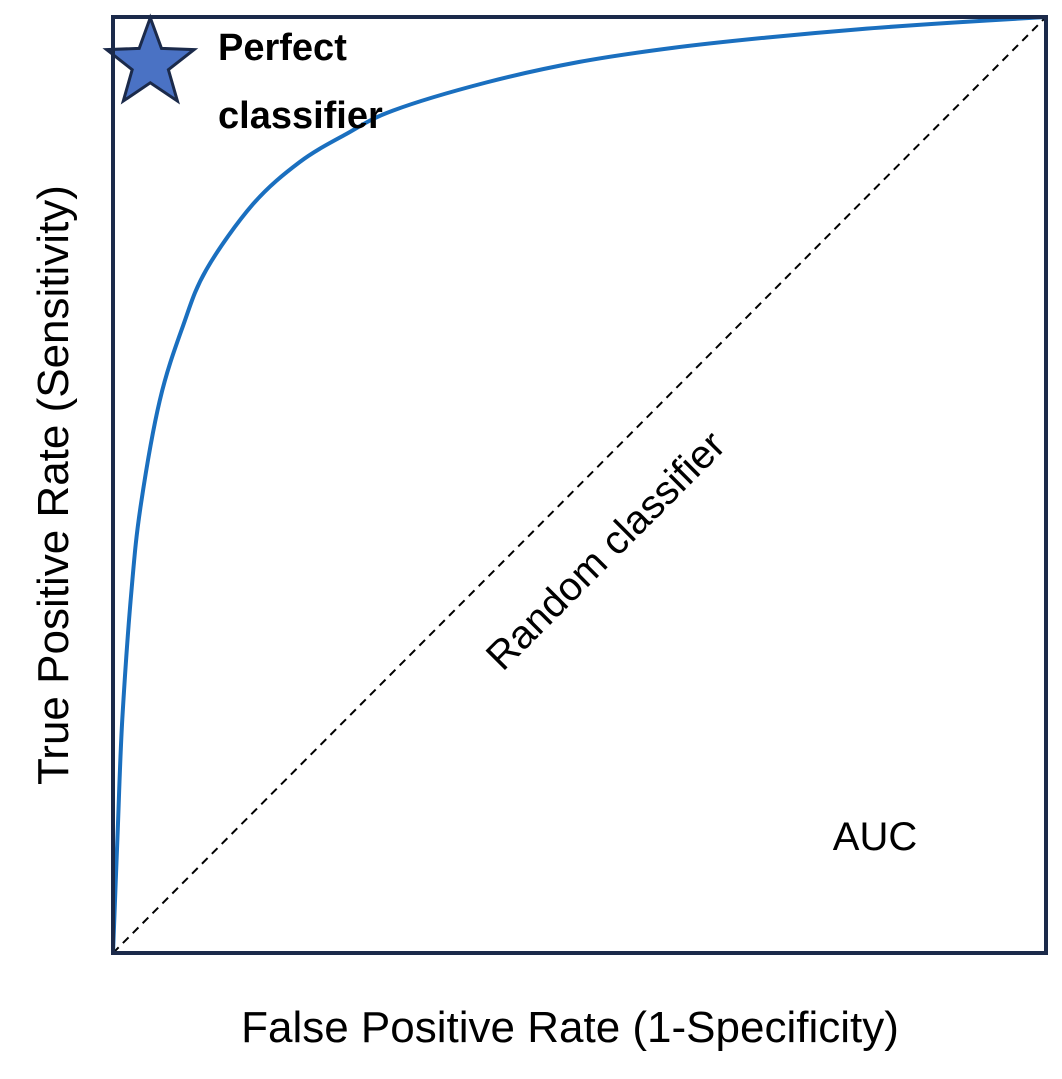 The image size is (1062, 1079). Describe the element at coordinates (570, 1027) in the screenshot. I see `x-axis-title: False Positive Rate (1-Specificity)` at that location.